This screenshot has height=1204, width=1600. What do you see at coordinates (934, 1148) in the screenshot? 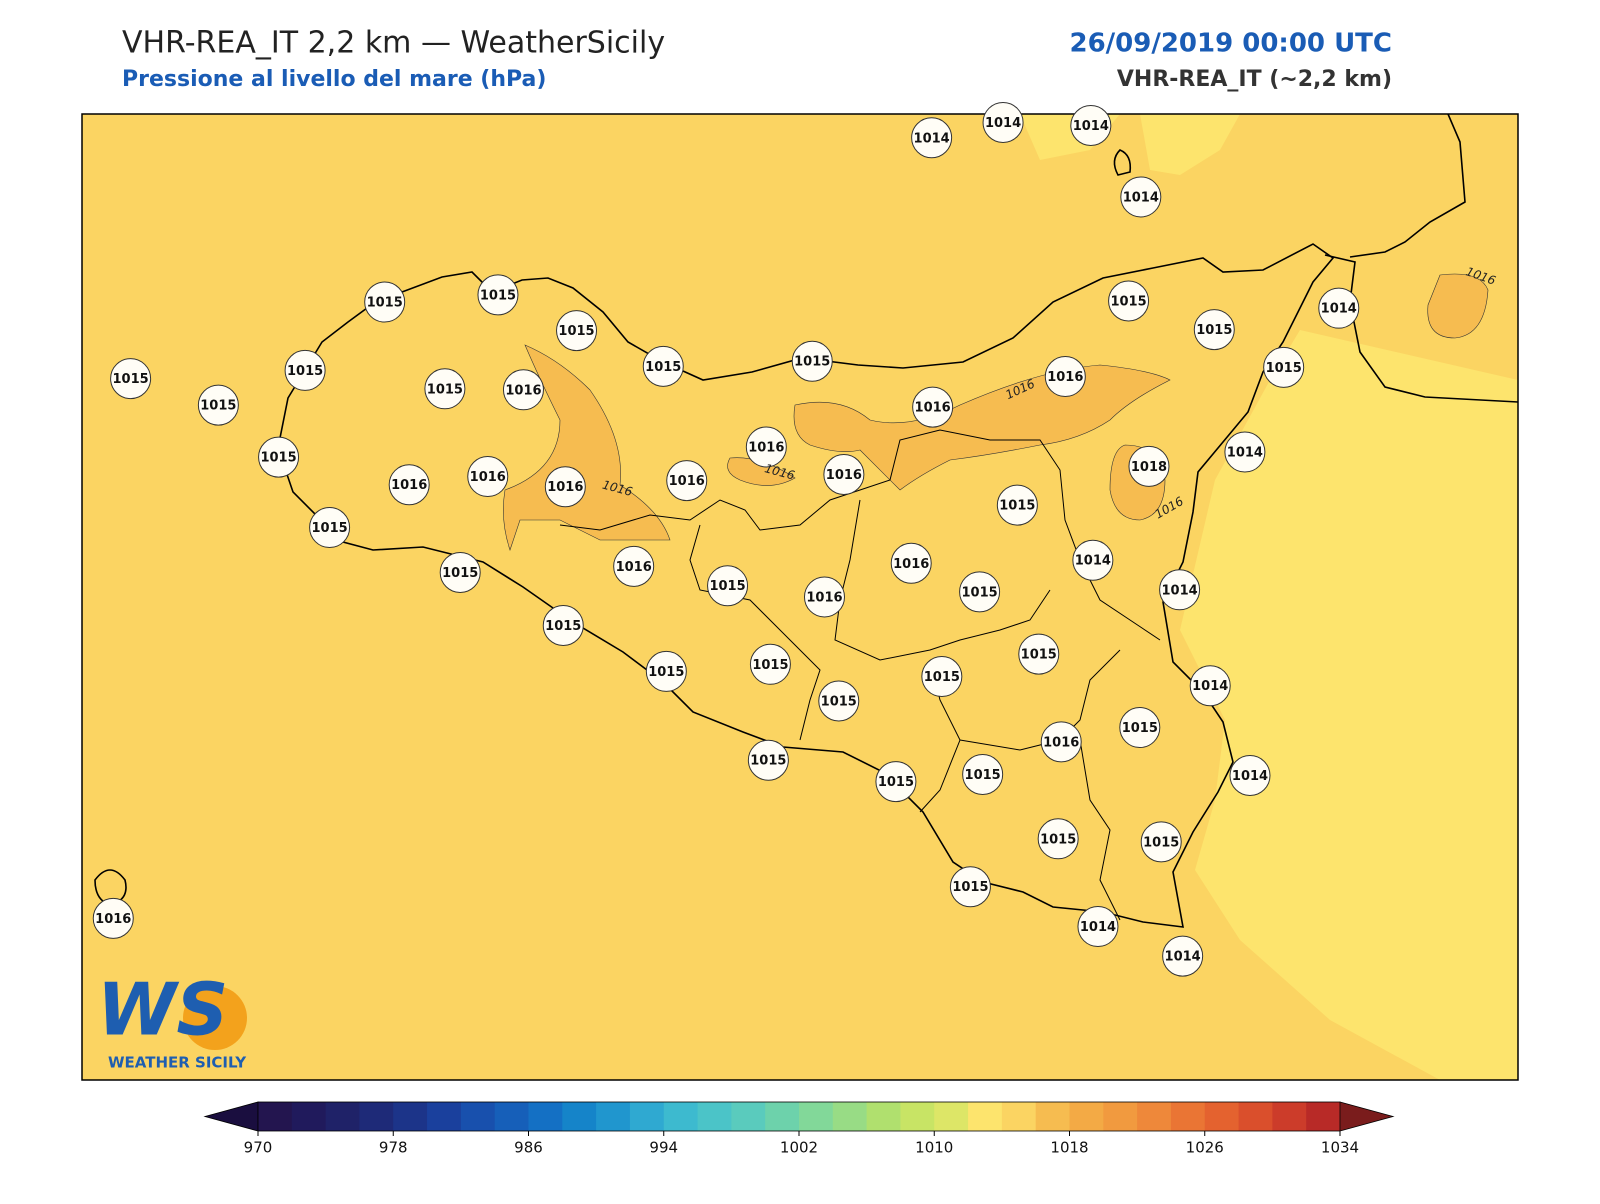
I see `colorbar-tick-label: 1010` at bounding box center [934, 1148].